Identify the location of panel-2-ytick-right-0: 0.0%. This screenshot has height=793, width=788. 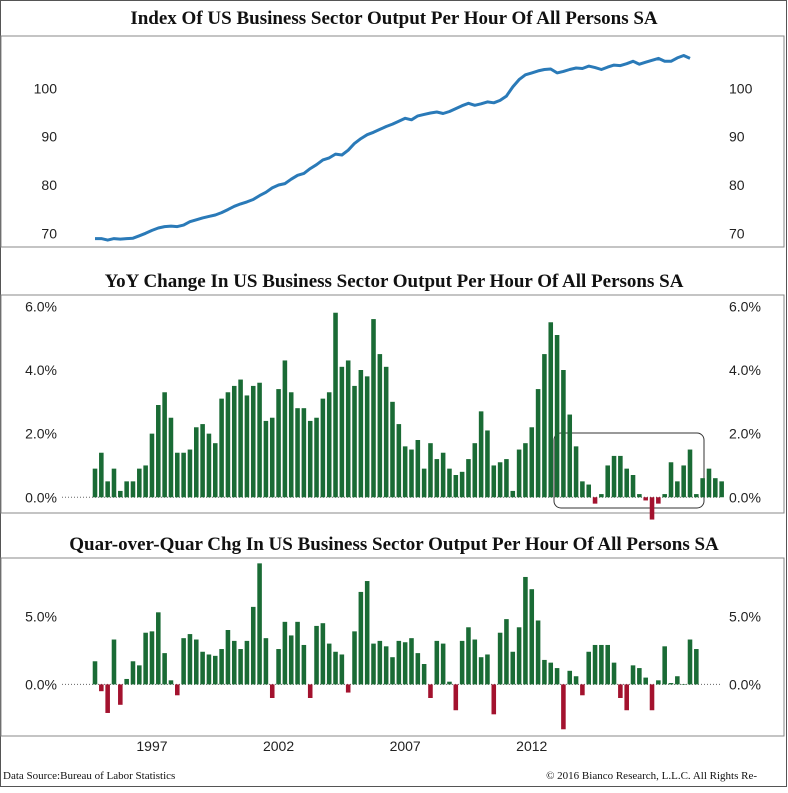
(745, 497).